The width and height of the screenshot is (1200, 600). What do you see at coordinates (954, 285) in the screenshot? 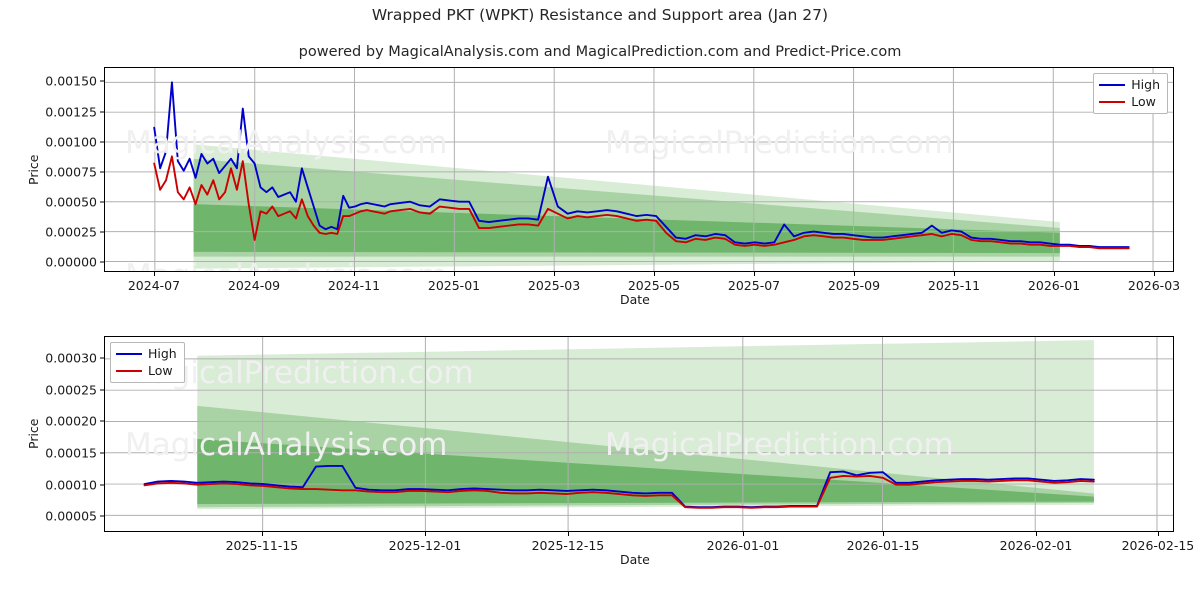
I see `x-tick-label: 2025-11` at bounding box center [954, 285].